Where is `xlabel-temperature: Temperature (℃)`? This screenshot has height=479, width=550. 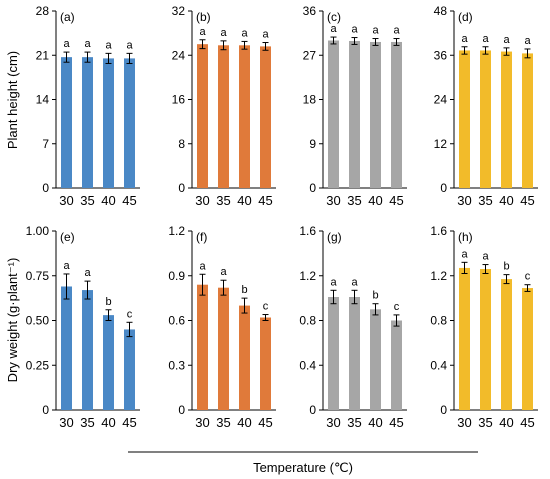
xlabel-temperature: Temperature (℃) is located at coordinates (303, 467).